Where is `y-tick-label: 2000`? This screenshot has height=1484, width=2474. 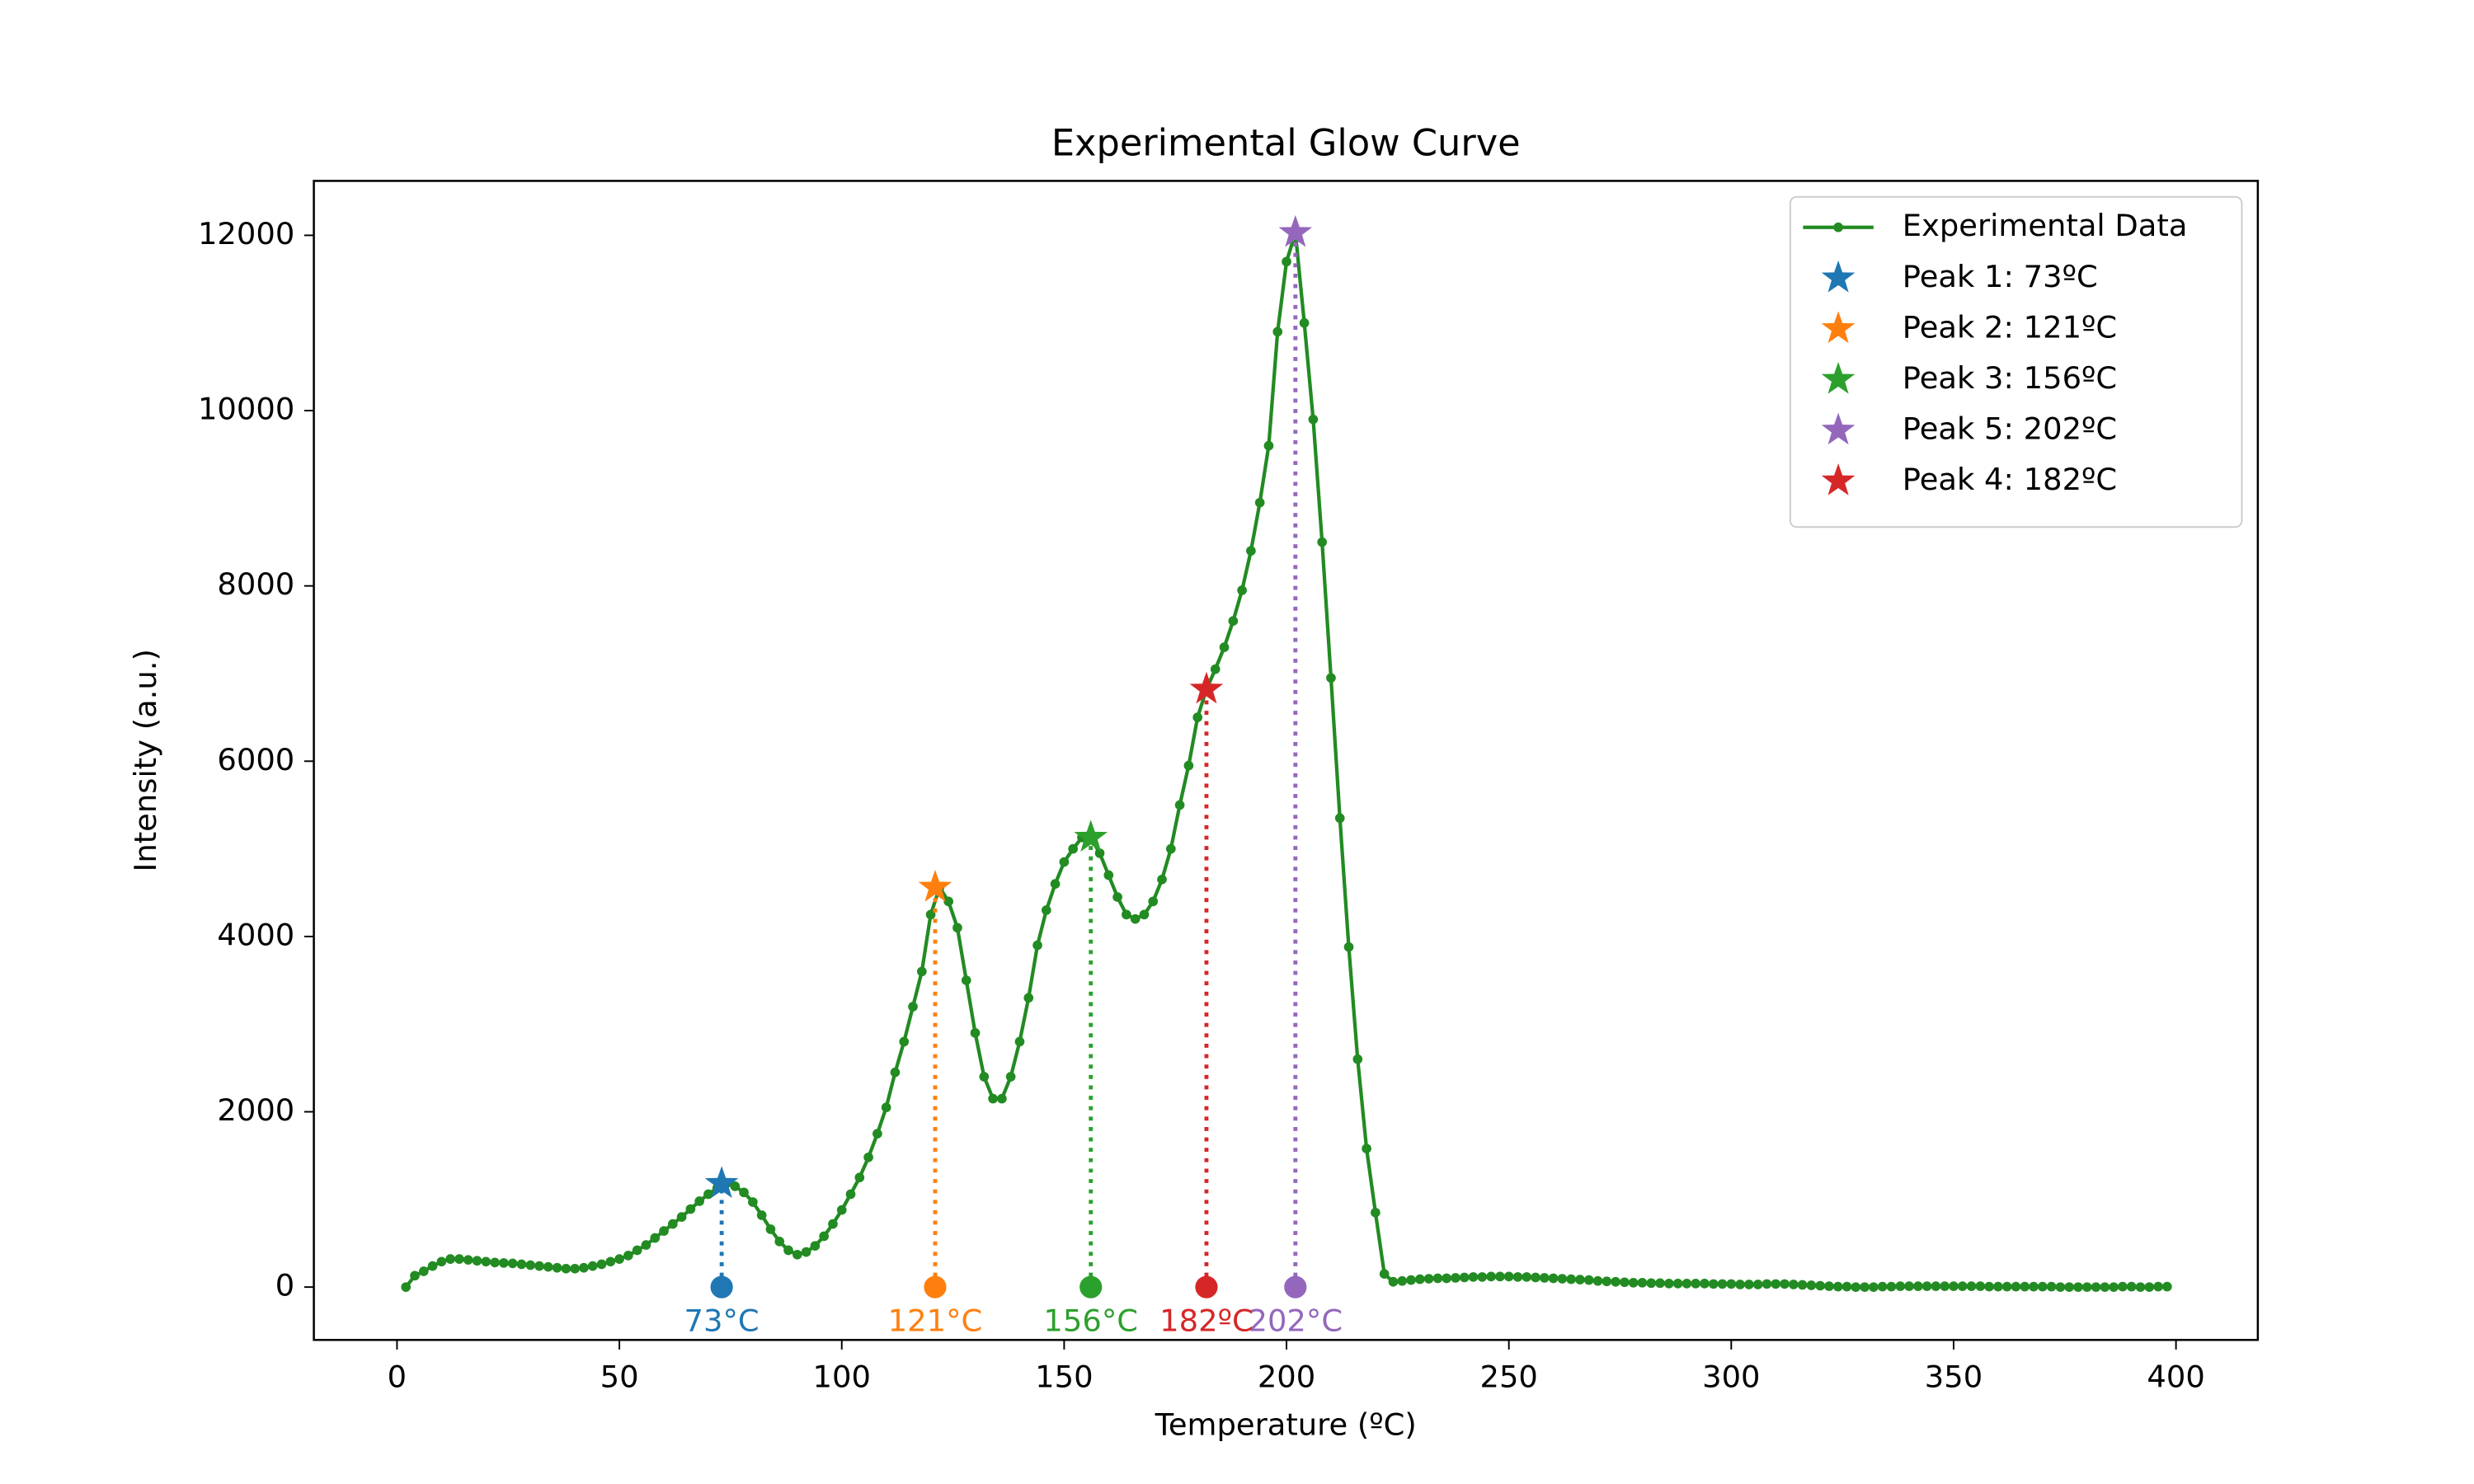
y-tick-label: 2000 is located at coordinates (255, 1110).